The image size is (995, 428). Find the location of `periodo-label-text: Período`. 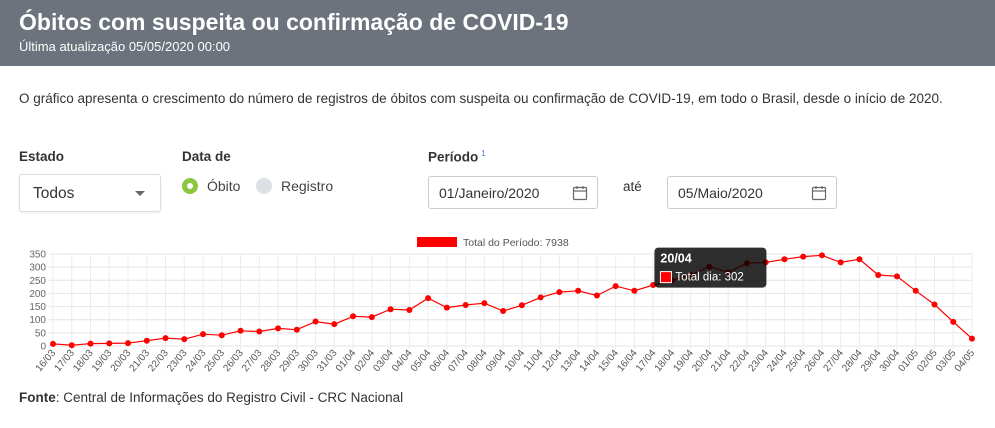

periodo-label-text: Período is located at coordinates (453, 157).